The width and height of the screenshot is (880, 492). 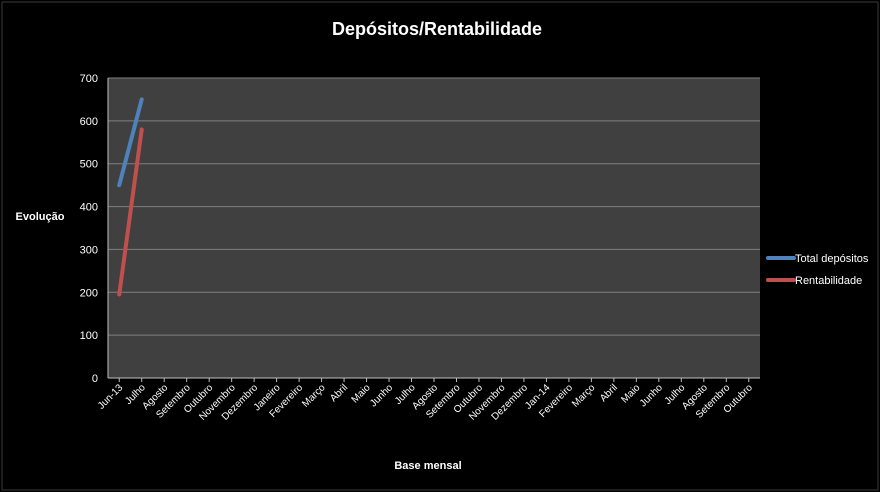 I want to click on y-tick-label: 700, so click(x=89, y=79).